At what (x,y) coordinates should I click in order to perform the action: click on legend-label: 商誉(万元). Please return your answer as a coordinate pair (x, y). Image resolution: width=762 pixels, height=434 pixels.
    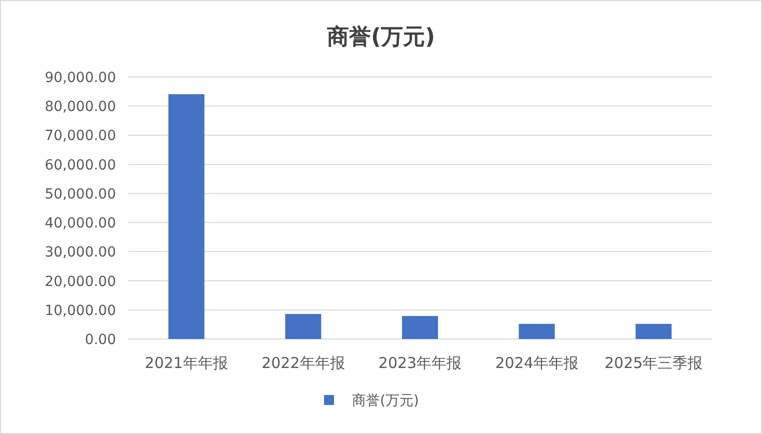
    Looking at the image, I should click on (385, 401).